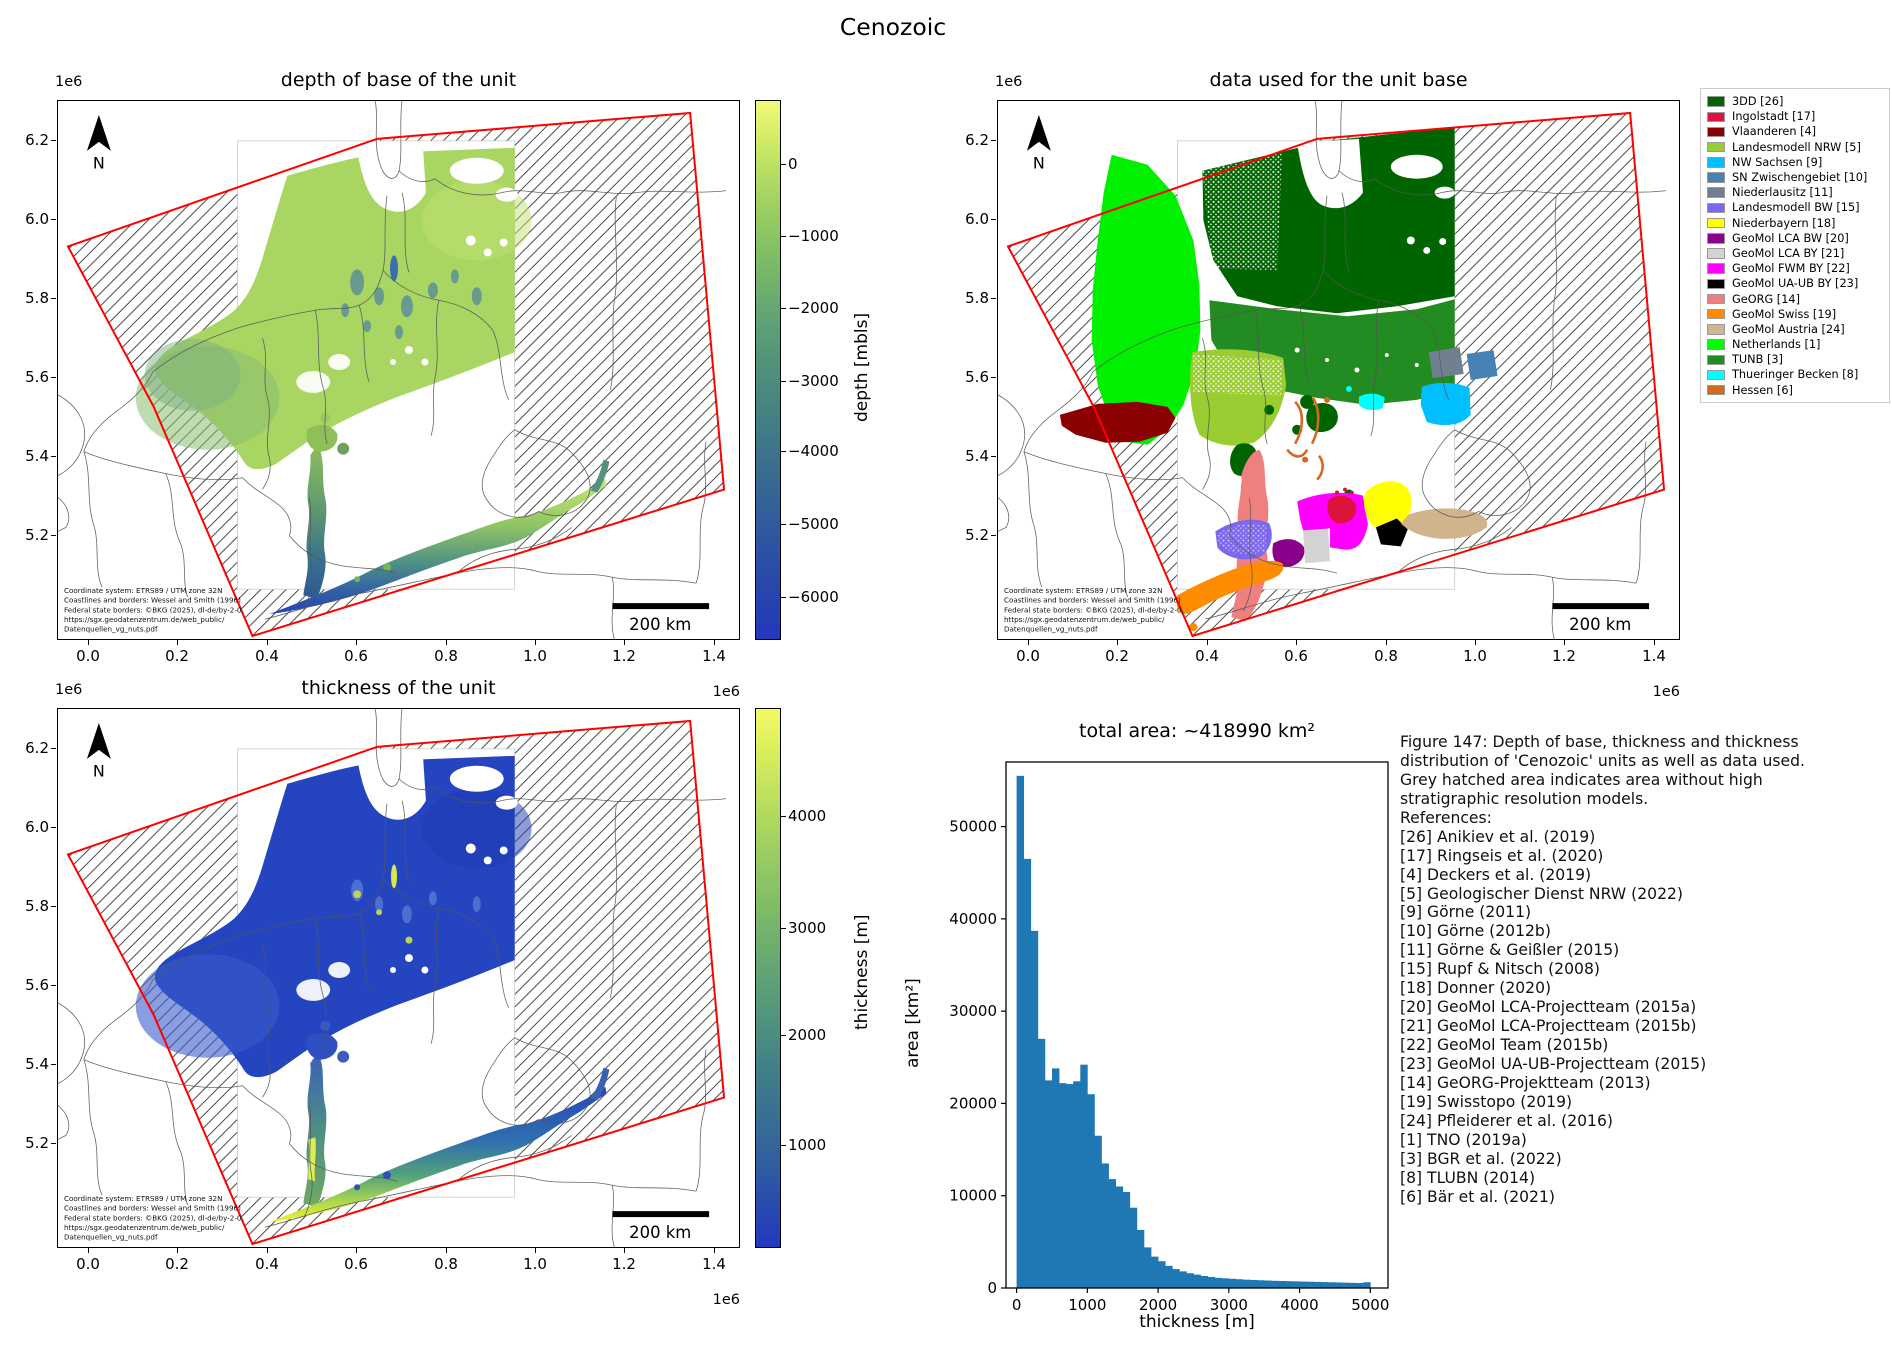 The height and width of the screenshot is (1345, 1892). Describe the element at coordinates (1193, 1031) in the screenshot. I see `histogram-bars` at that location.